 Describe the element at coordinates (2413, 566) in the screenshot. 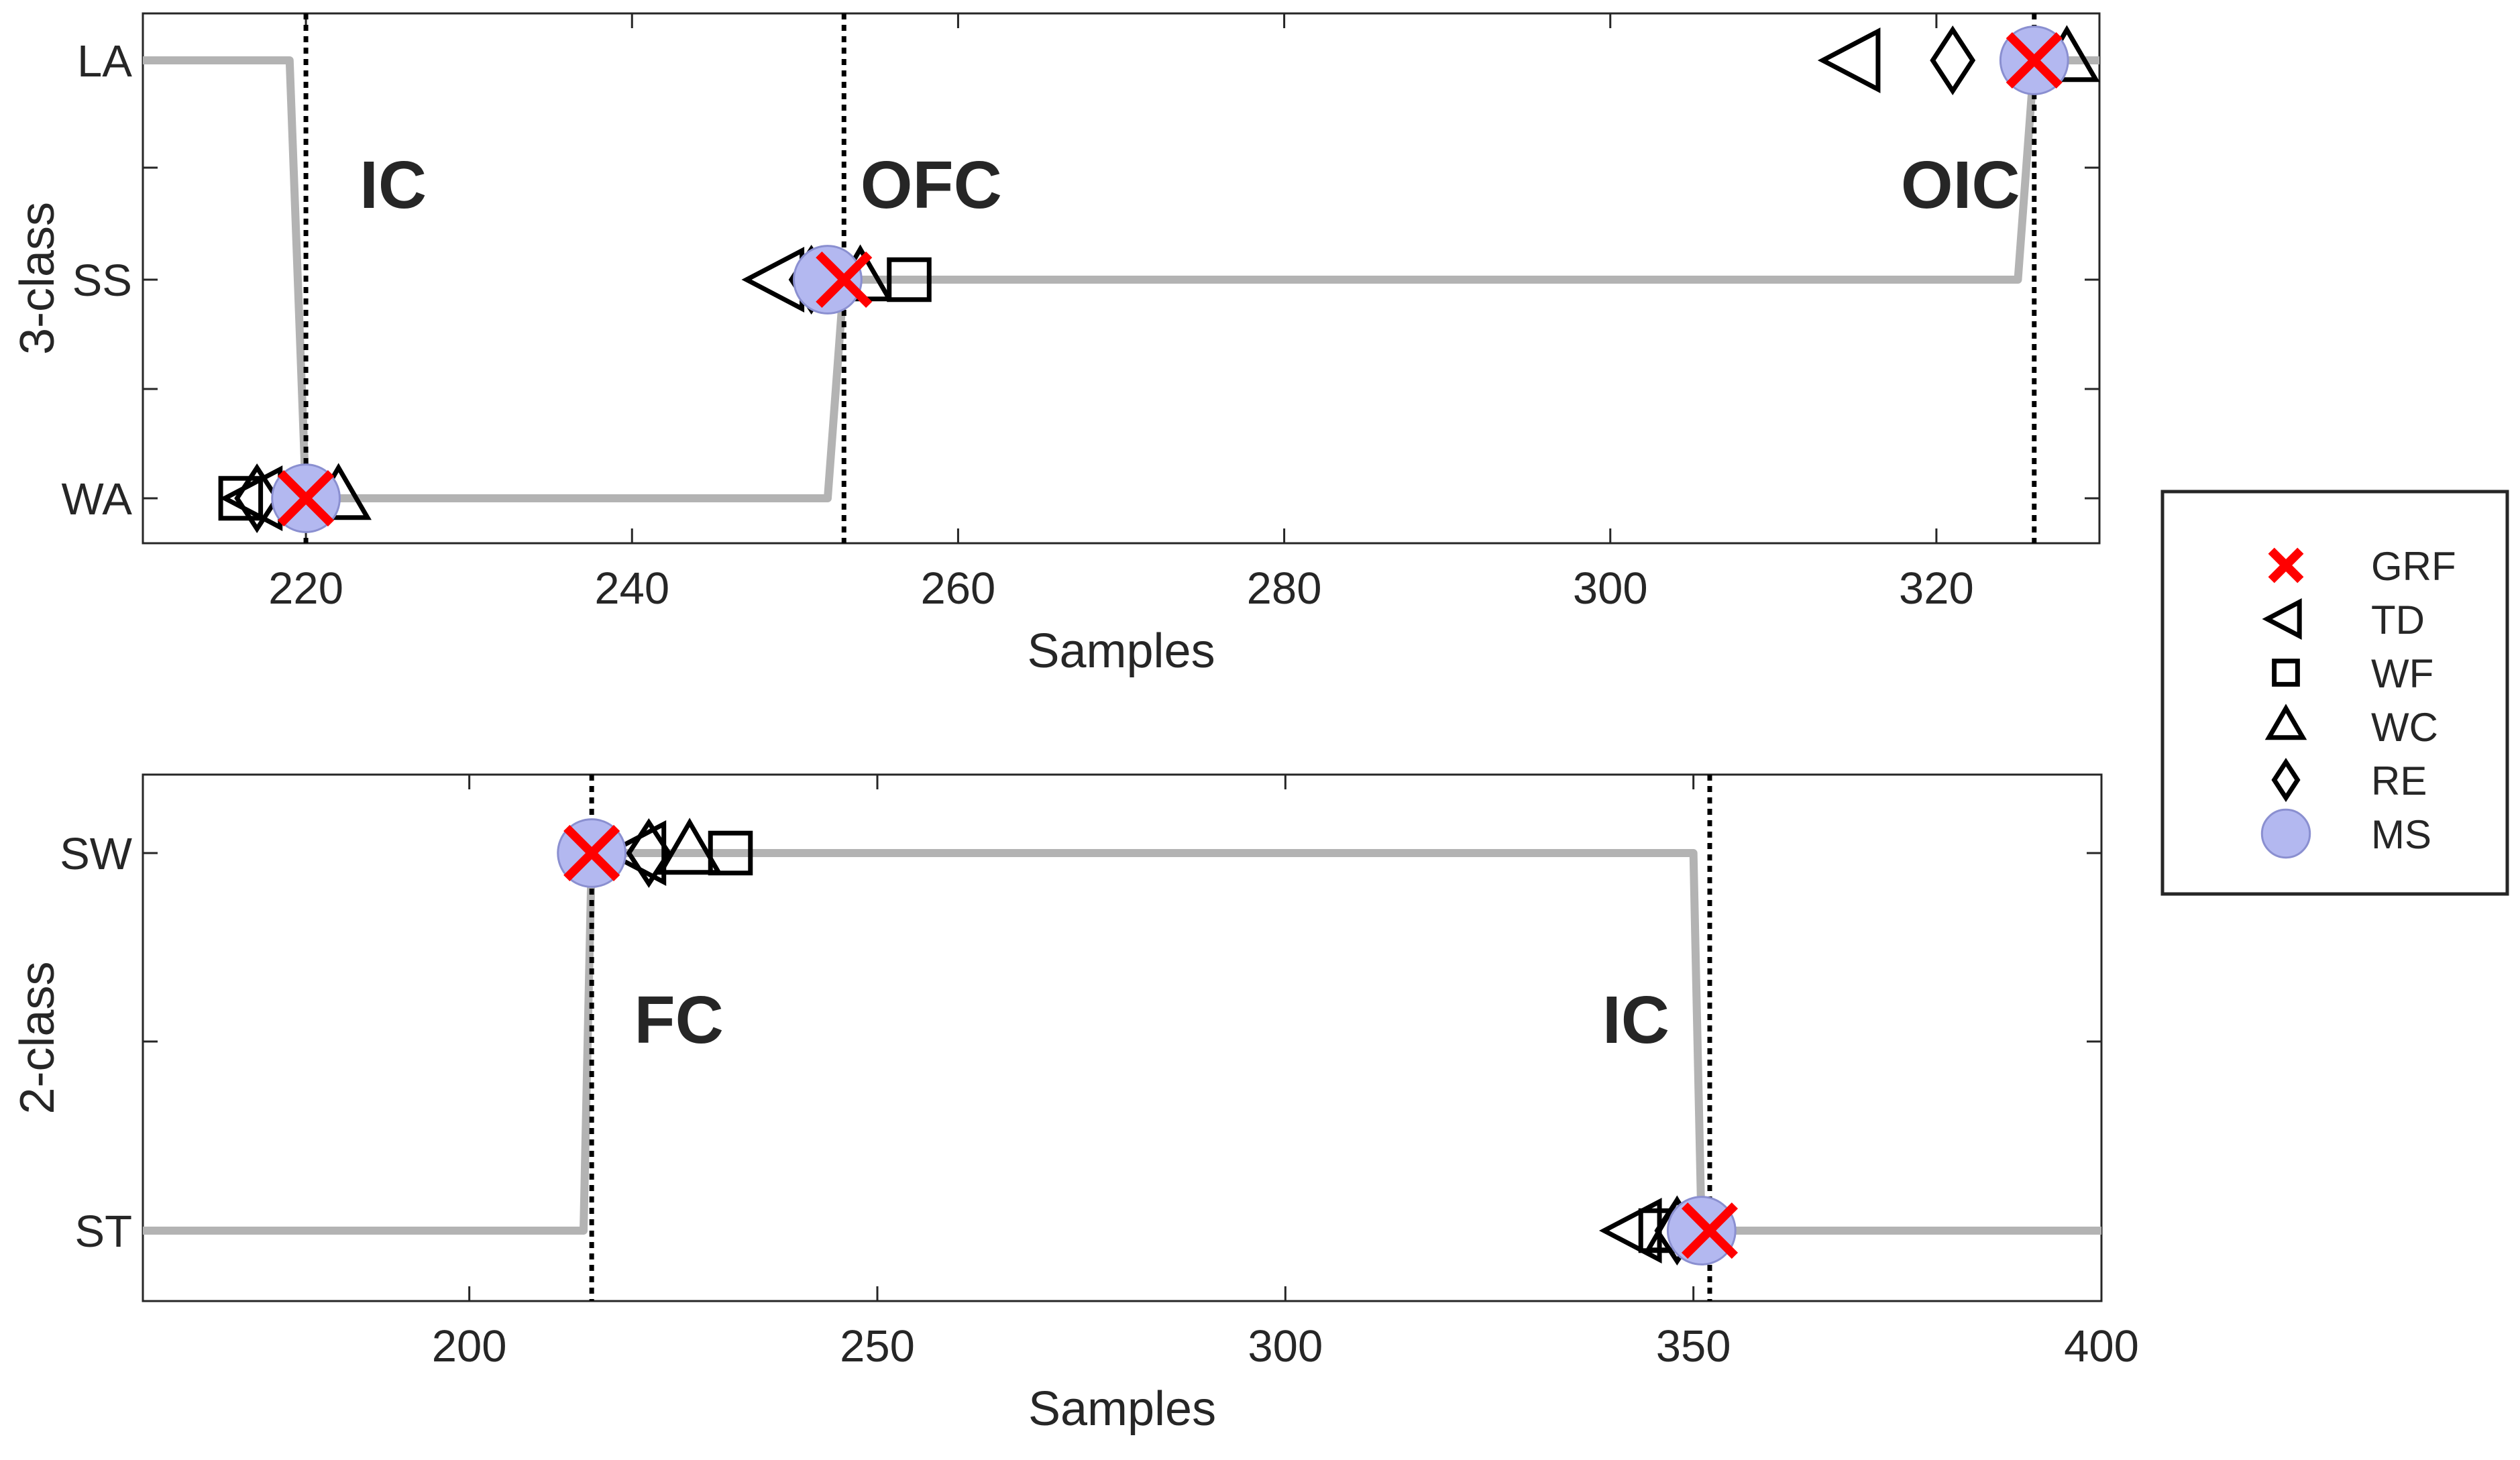

I see `legend-label-grf: GRF` at that location.